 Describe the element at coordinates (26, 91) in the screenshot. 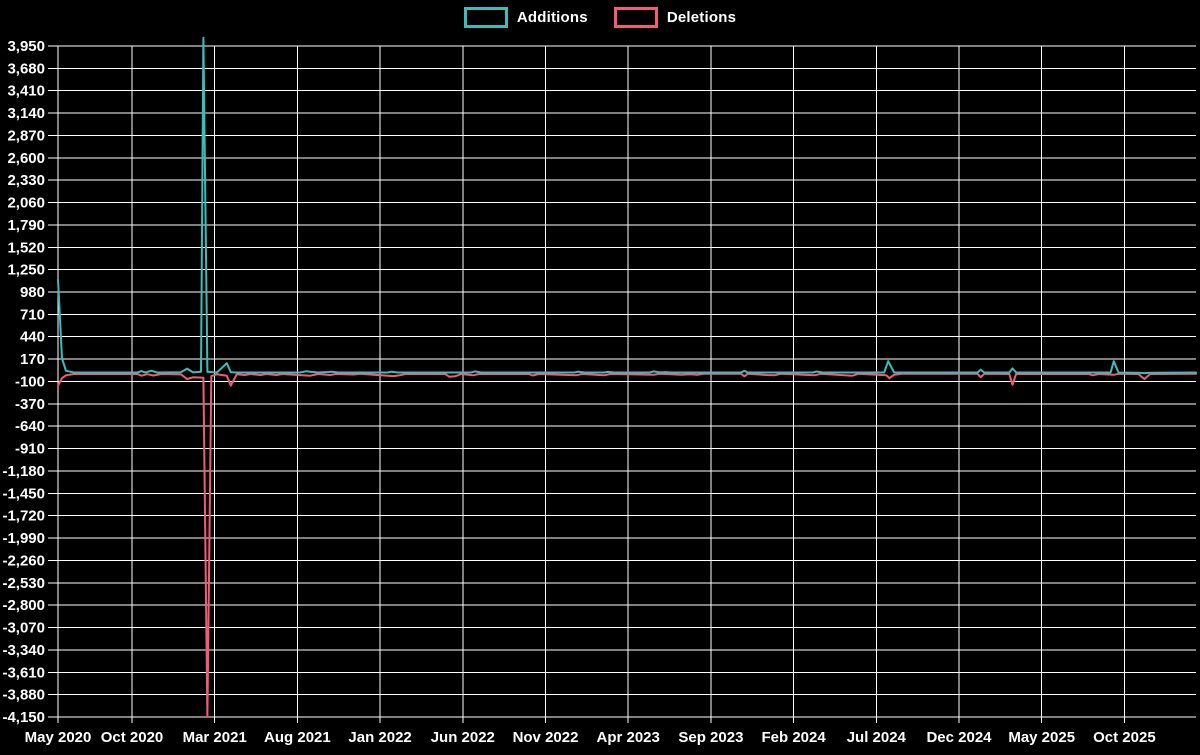

I see `y-tick-label: 3,410` at that location.